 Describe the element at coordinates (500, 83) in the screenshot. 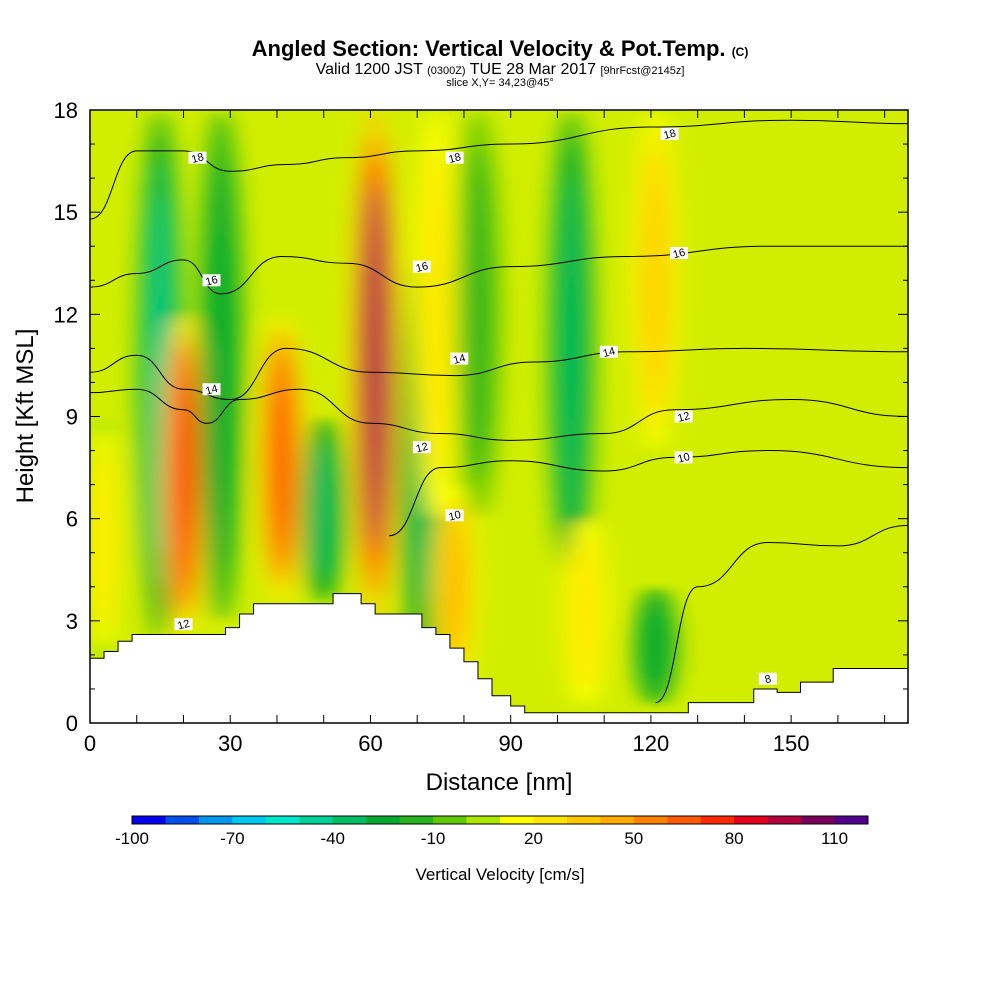

I see `chart-slice-info: slice X,Y= 34,23@45°` at that location.